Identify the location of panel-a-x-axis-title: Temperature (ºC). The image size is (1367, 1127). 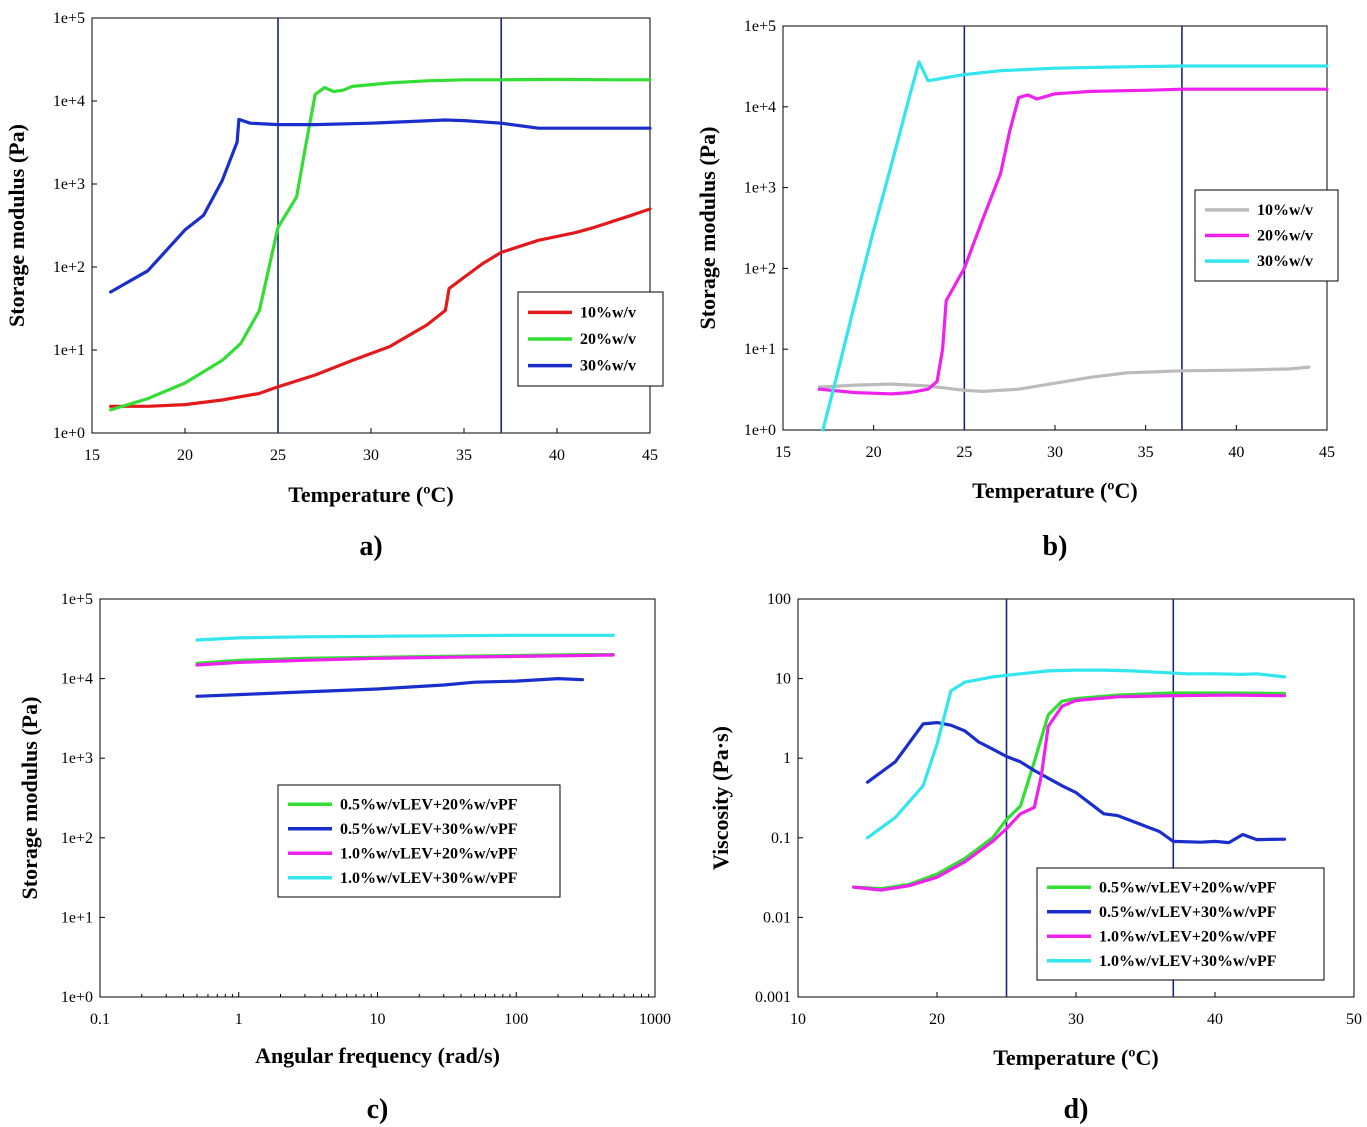
(371, 494).